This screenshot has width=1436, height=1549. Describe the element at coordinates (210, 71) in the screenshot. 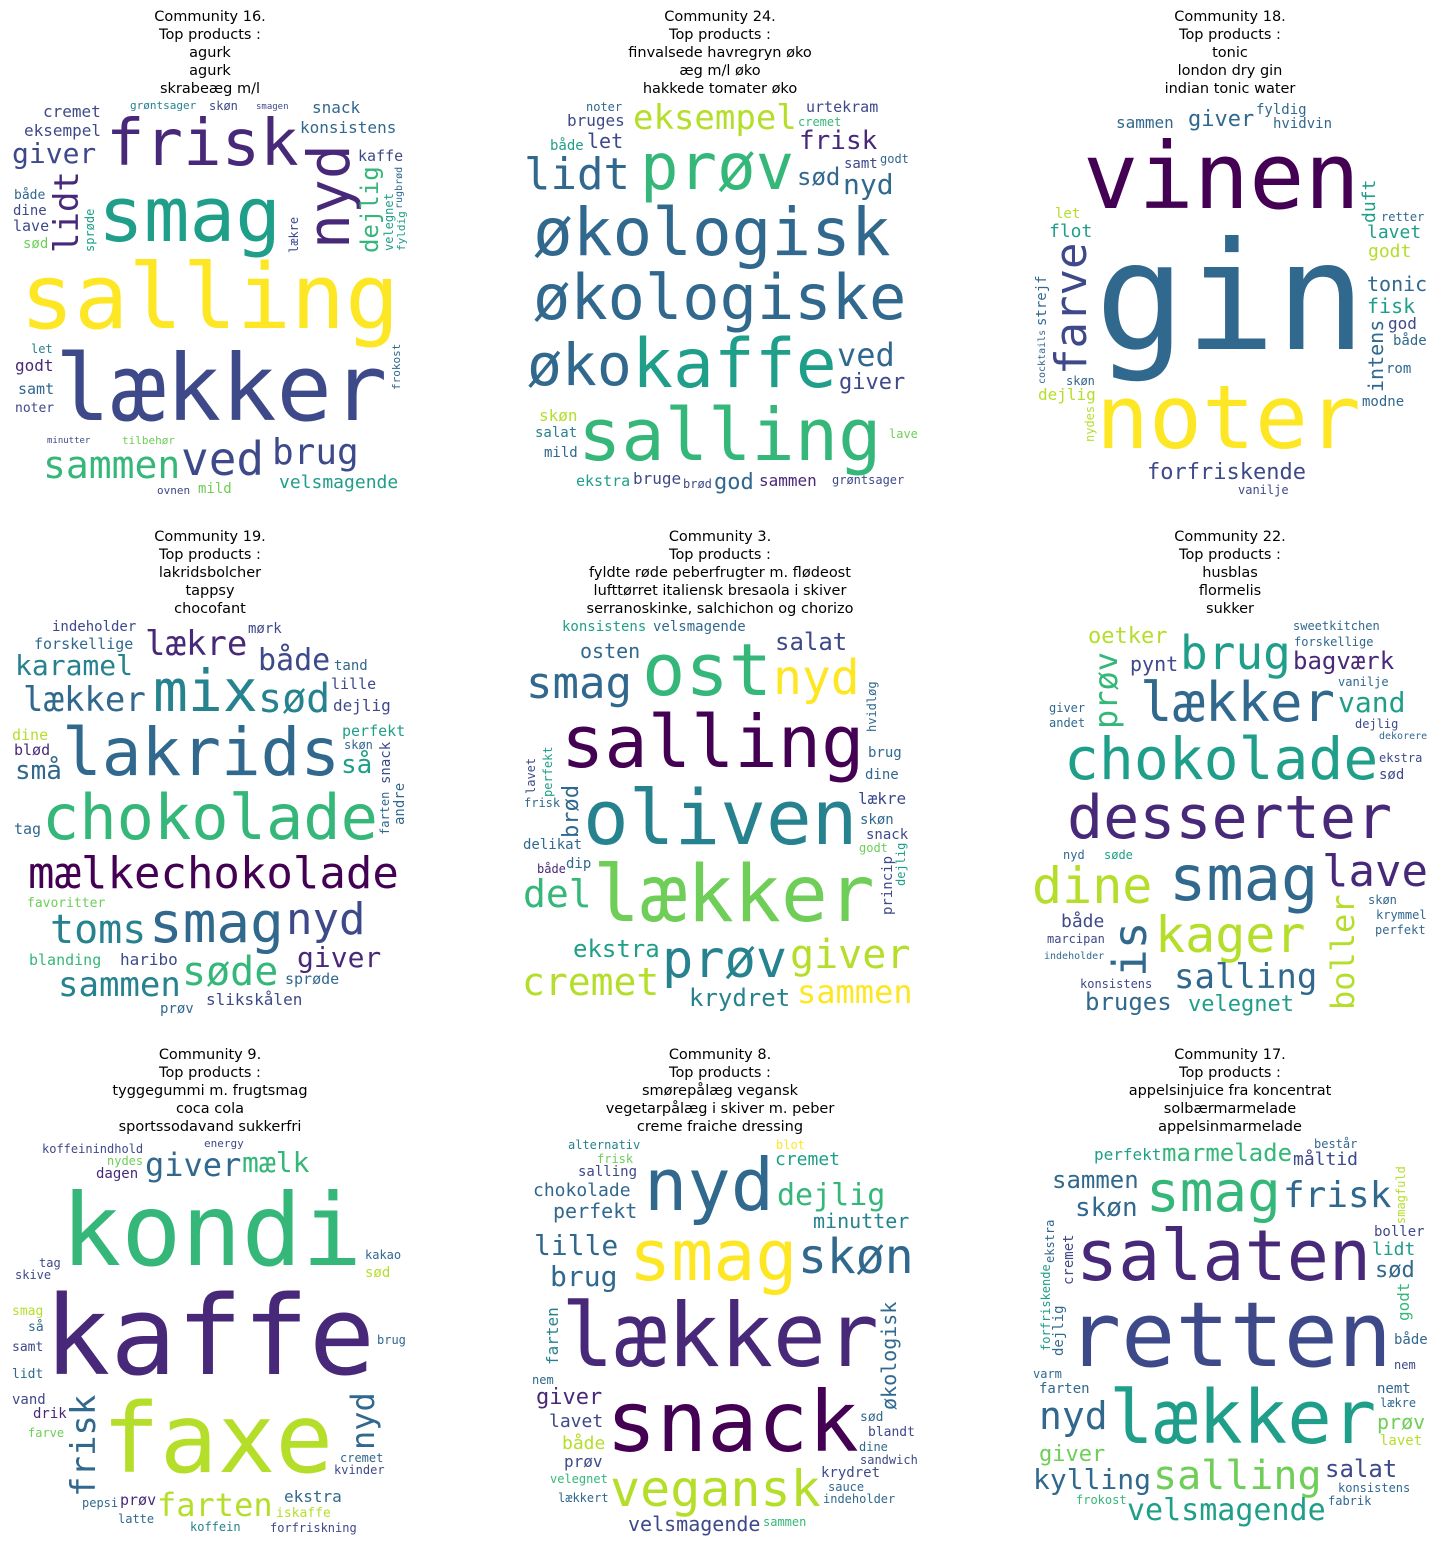

I see `top-product: agurk` at that location.